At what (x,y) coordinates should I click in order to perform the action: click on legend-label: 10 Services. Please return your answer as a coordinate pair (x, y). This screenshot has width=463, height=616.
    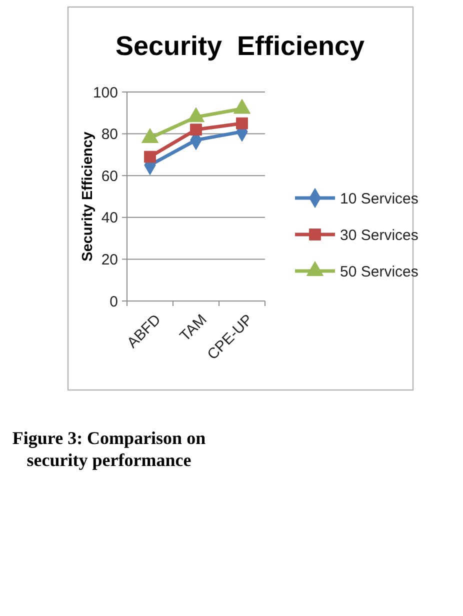
    Looking at the image, I should click on (379, 199).